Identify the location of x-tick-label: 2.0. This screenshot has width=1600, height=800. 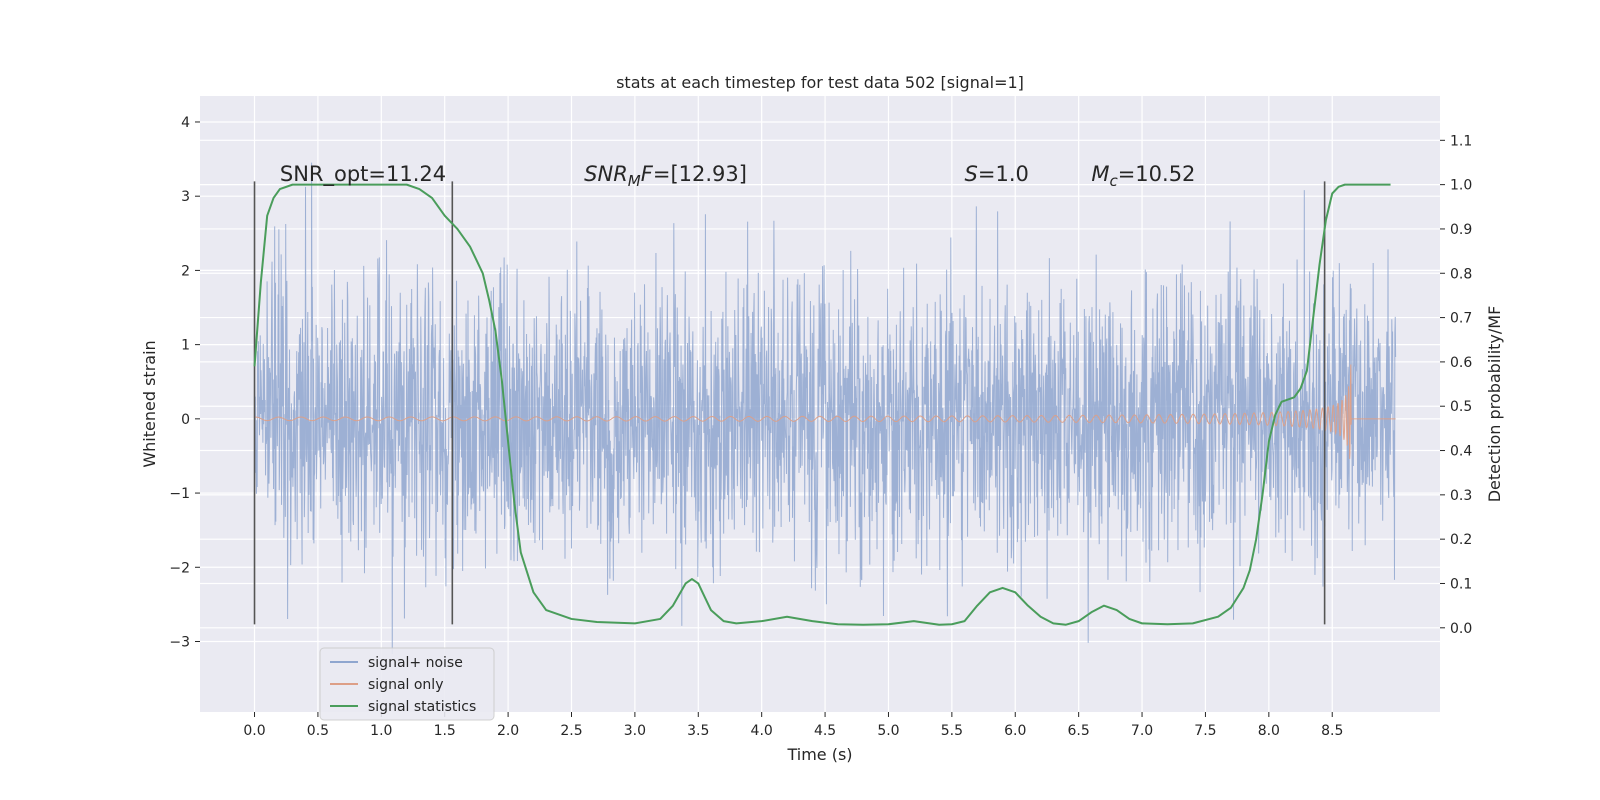
(508, 731).